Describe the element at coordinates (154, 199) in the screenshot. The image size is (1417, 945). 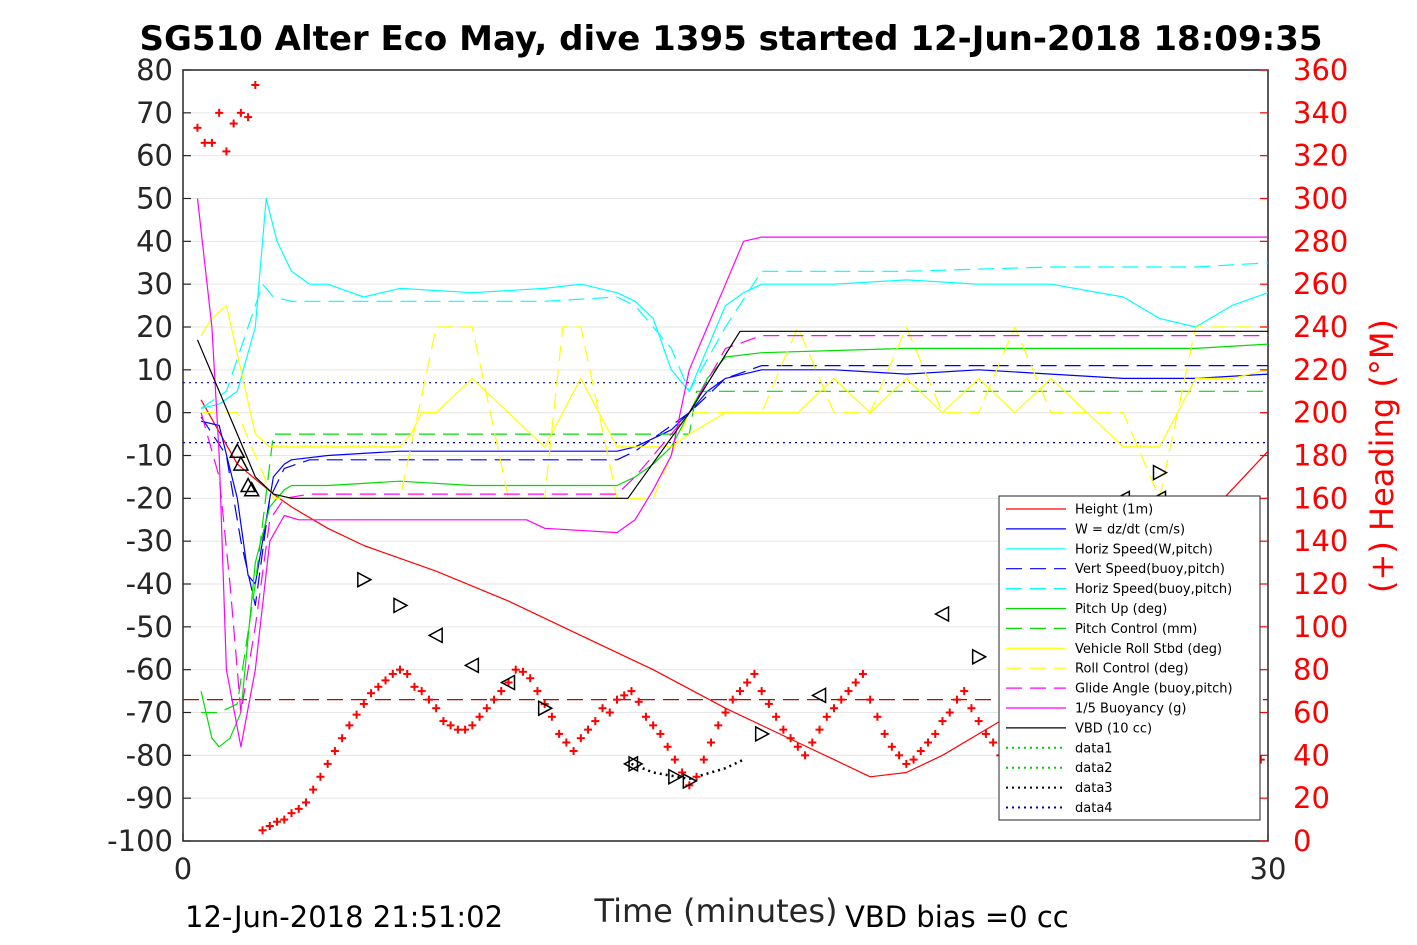
I see `y-tick-label-left: 50` at that location.